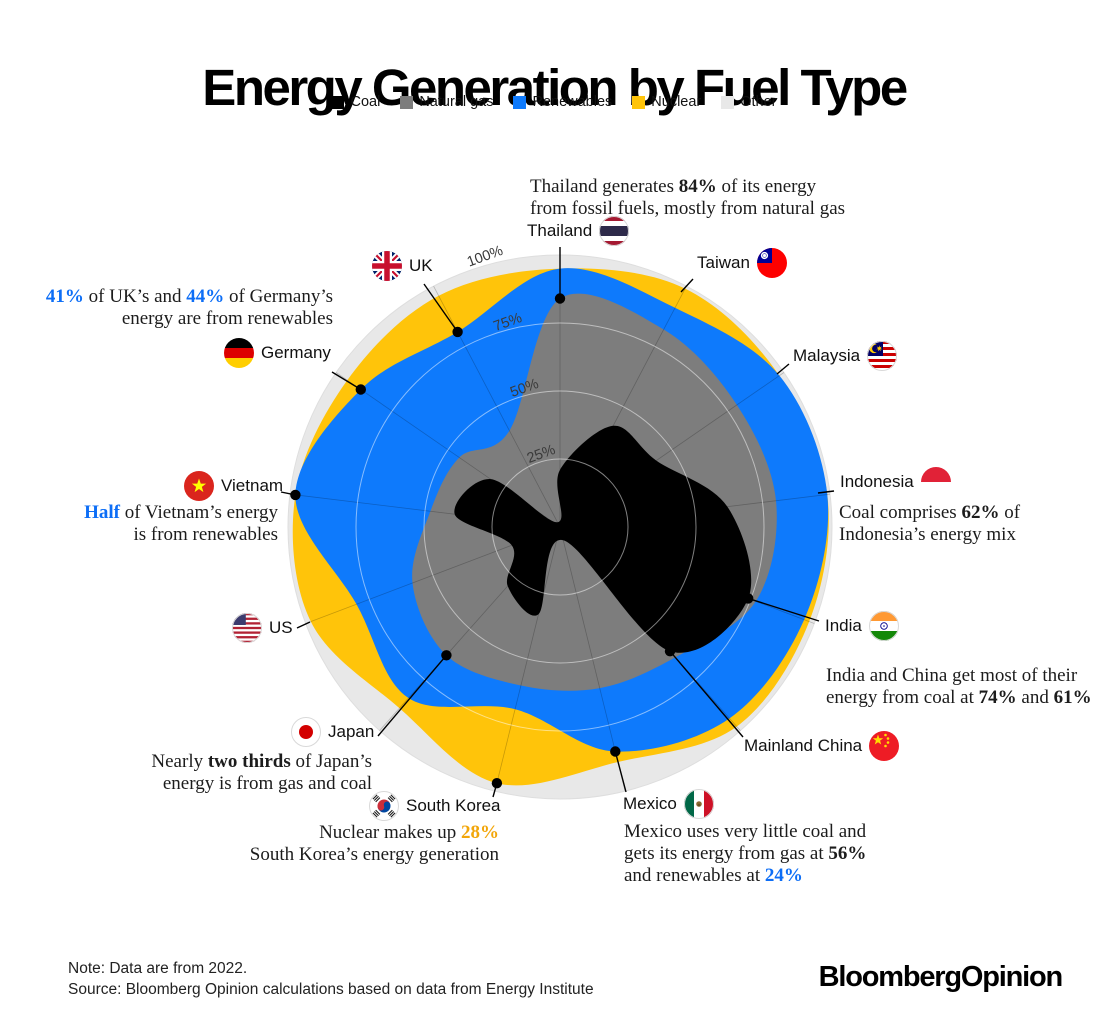  I want to click on edge-tick-indonesia, so click(826, 492).